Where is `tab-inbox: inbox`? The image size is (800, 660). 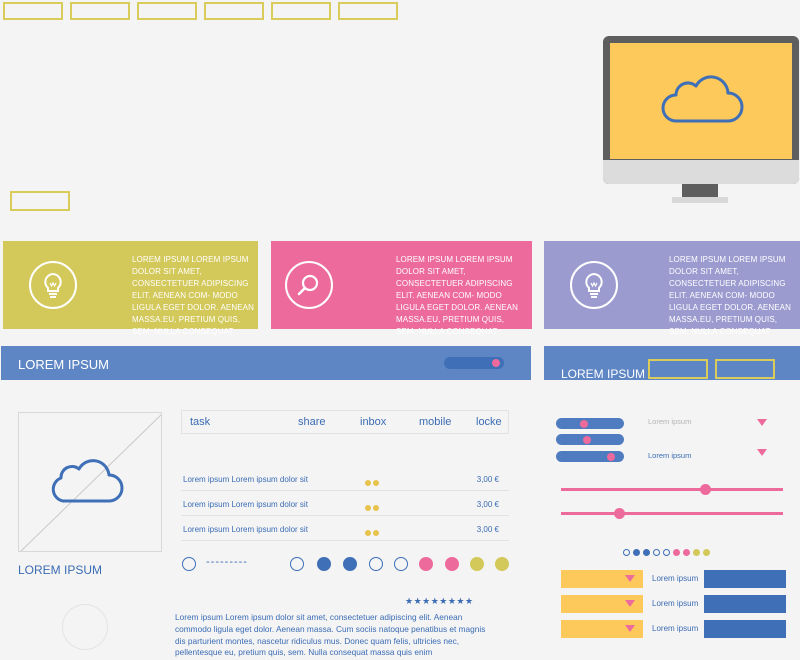
tab-inbox: inbox is located at coordinates (373, 422).